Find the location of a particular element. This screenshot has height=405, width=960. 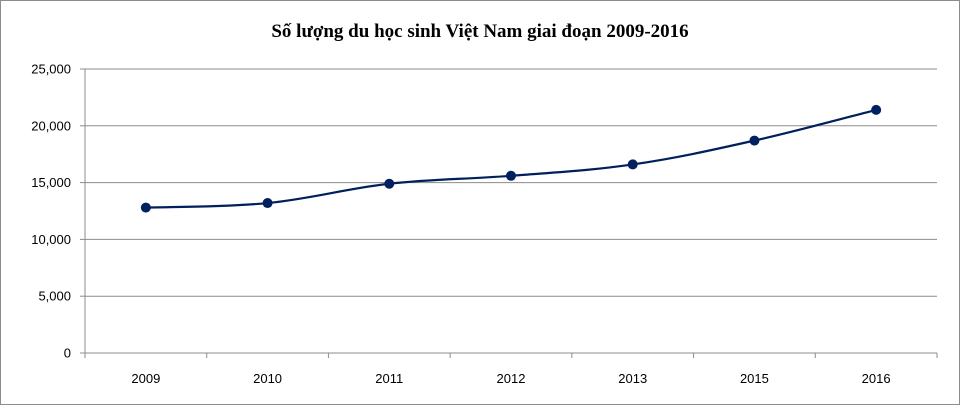

x-tick-label: 2010 is located at coordinates (267, 378).